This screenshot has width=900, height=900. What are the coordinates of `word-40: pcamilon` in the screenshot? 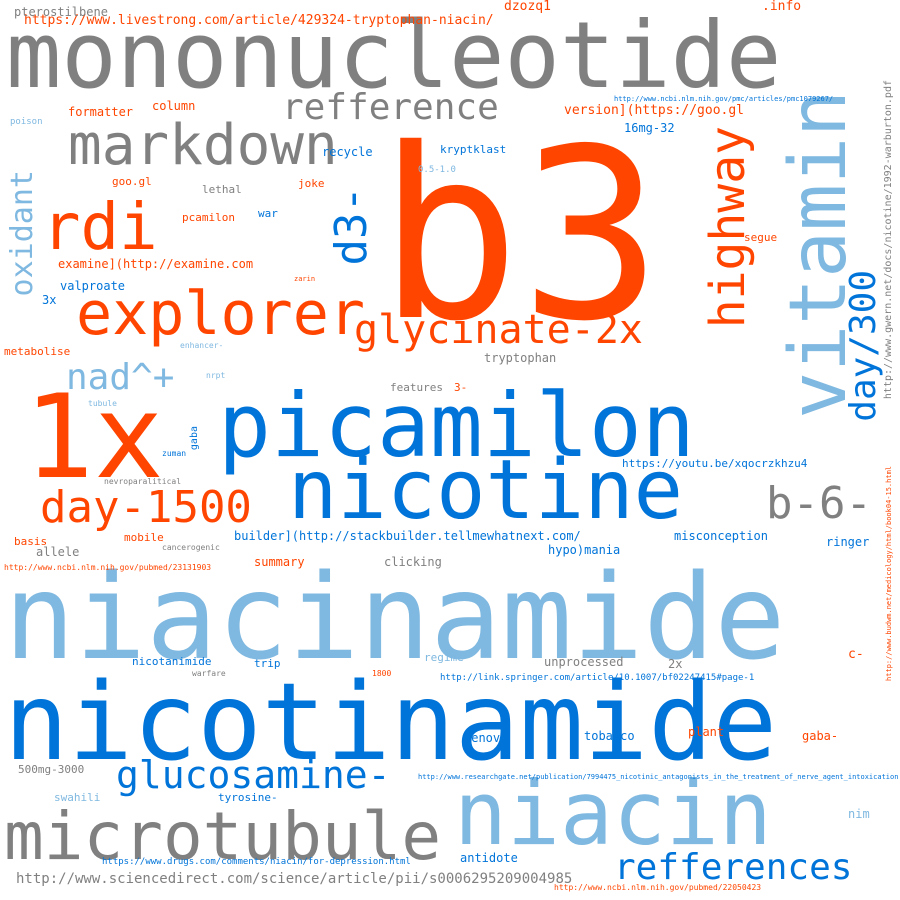 It's located at (208, 217).